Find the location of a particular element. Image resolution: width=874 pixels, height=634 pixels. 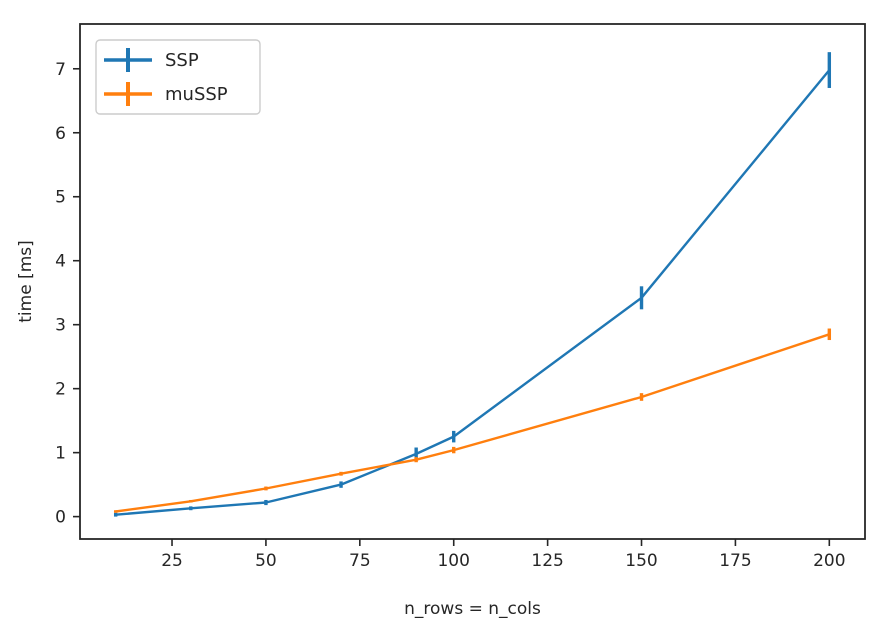

y-tick-label: 6 is located at coordinates (60, 134).